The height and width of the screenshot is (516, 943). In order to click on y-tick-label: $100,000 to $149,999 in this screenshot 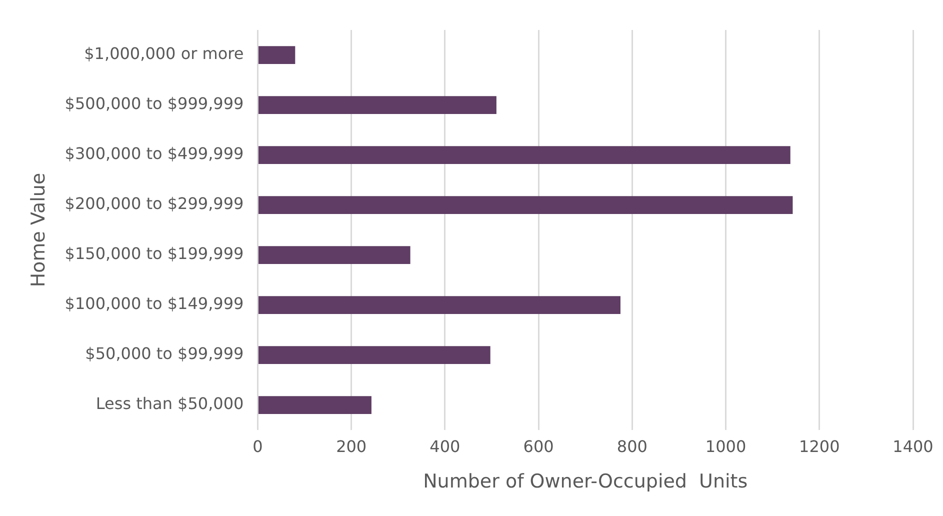, I will do `click(154, 304)`.